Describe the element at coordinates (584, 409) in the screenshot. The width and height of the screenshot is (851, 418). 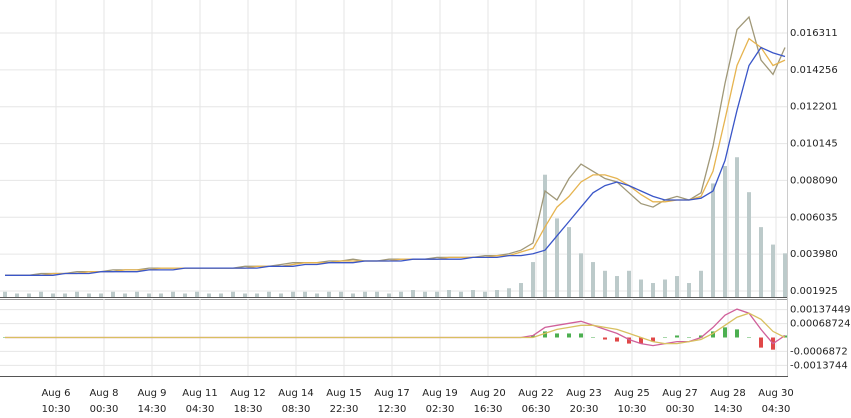
I see `x-tick-label-line: 20:30` at that location.